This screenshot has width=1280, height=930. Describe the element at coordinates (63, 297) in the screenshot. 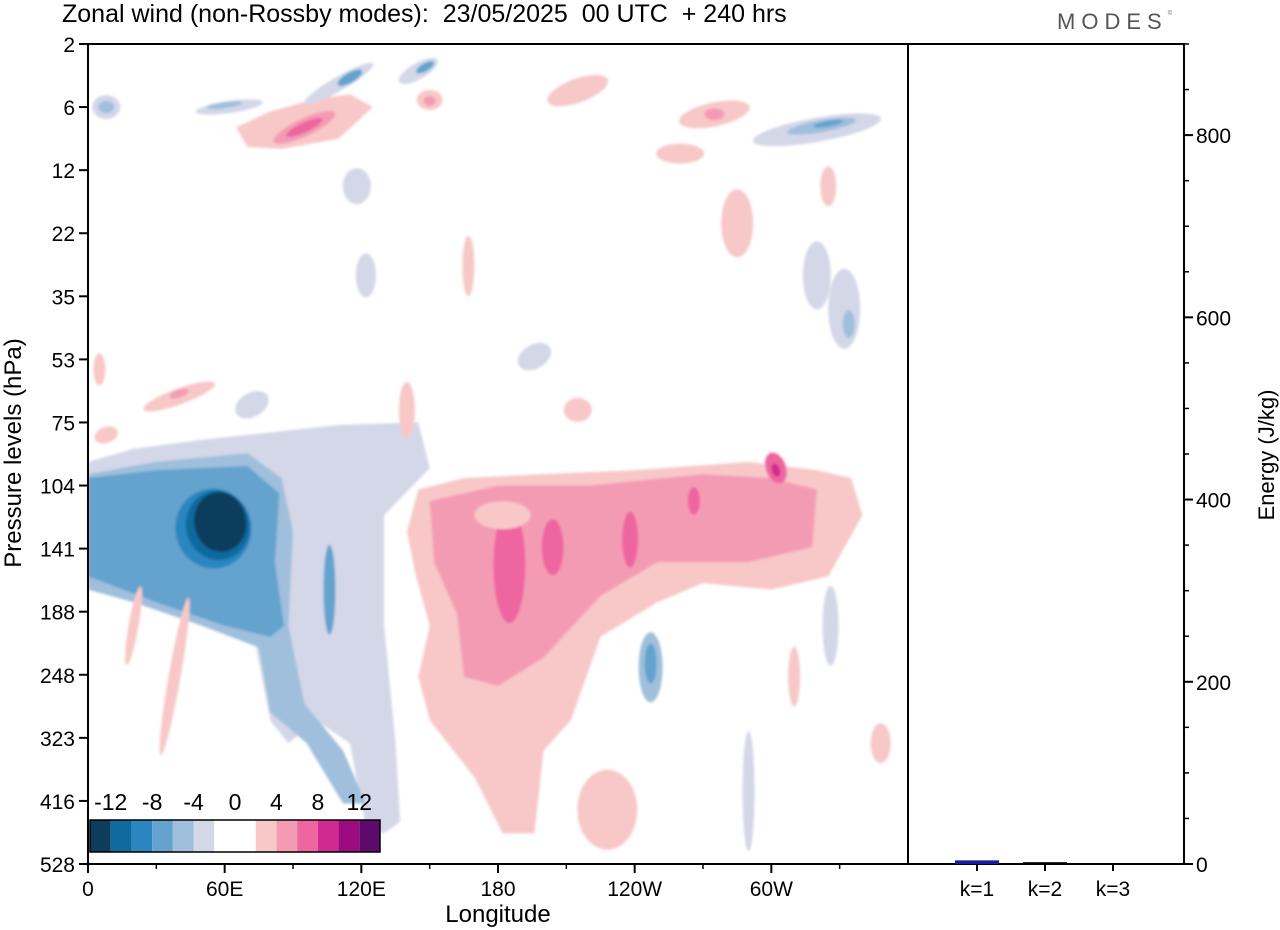

I see `y-tick-label: 35` at that location.